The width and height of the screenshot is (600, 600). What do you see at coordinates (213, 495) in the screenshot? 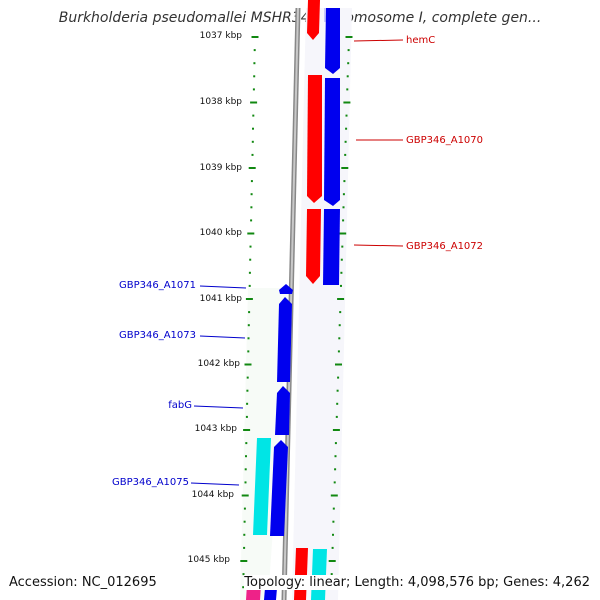
I see `scale-tick-label: 1044 kbp` at bounding box center [213, 495].